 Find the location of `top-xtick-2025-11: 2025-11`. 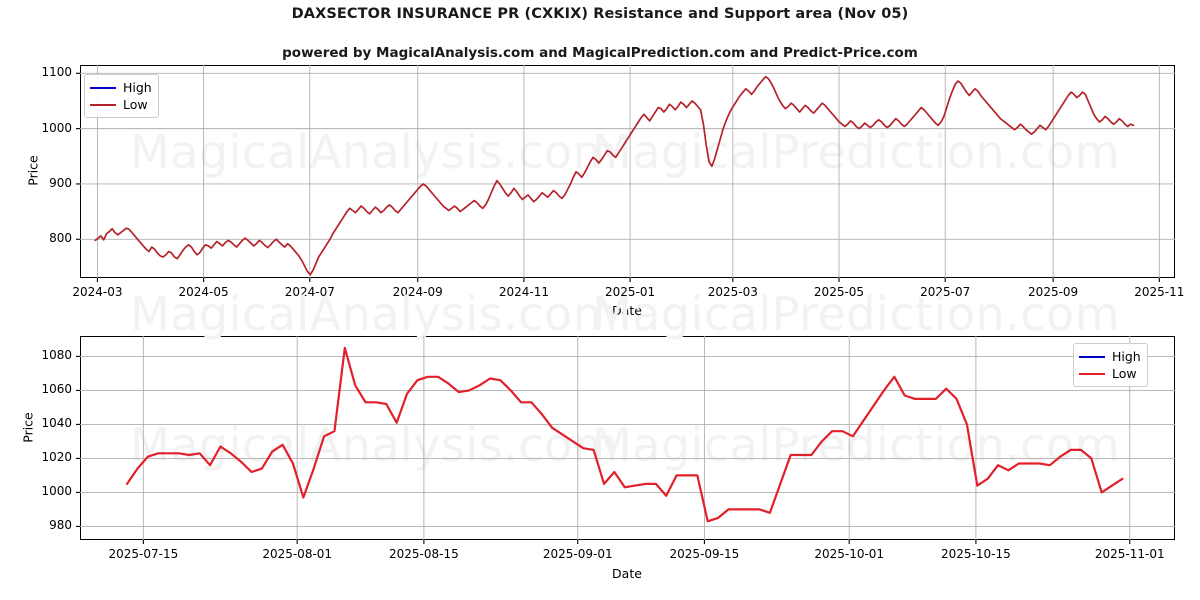

top-xtick-2025-11: 2025-11 is located at coordinates (1159, 292).